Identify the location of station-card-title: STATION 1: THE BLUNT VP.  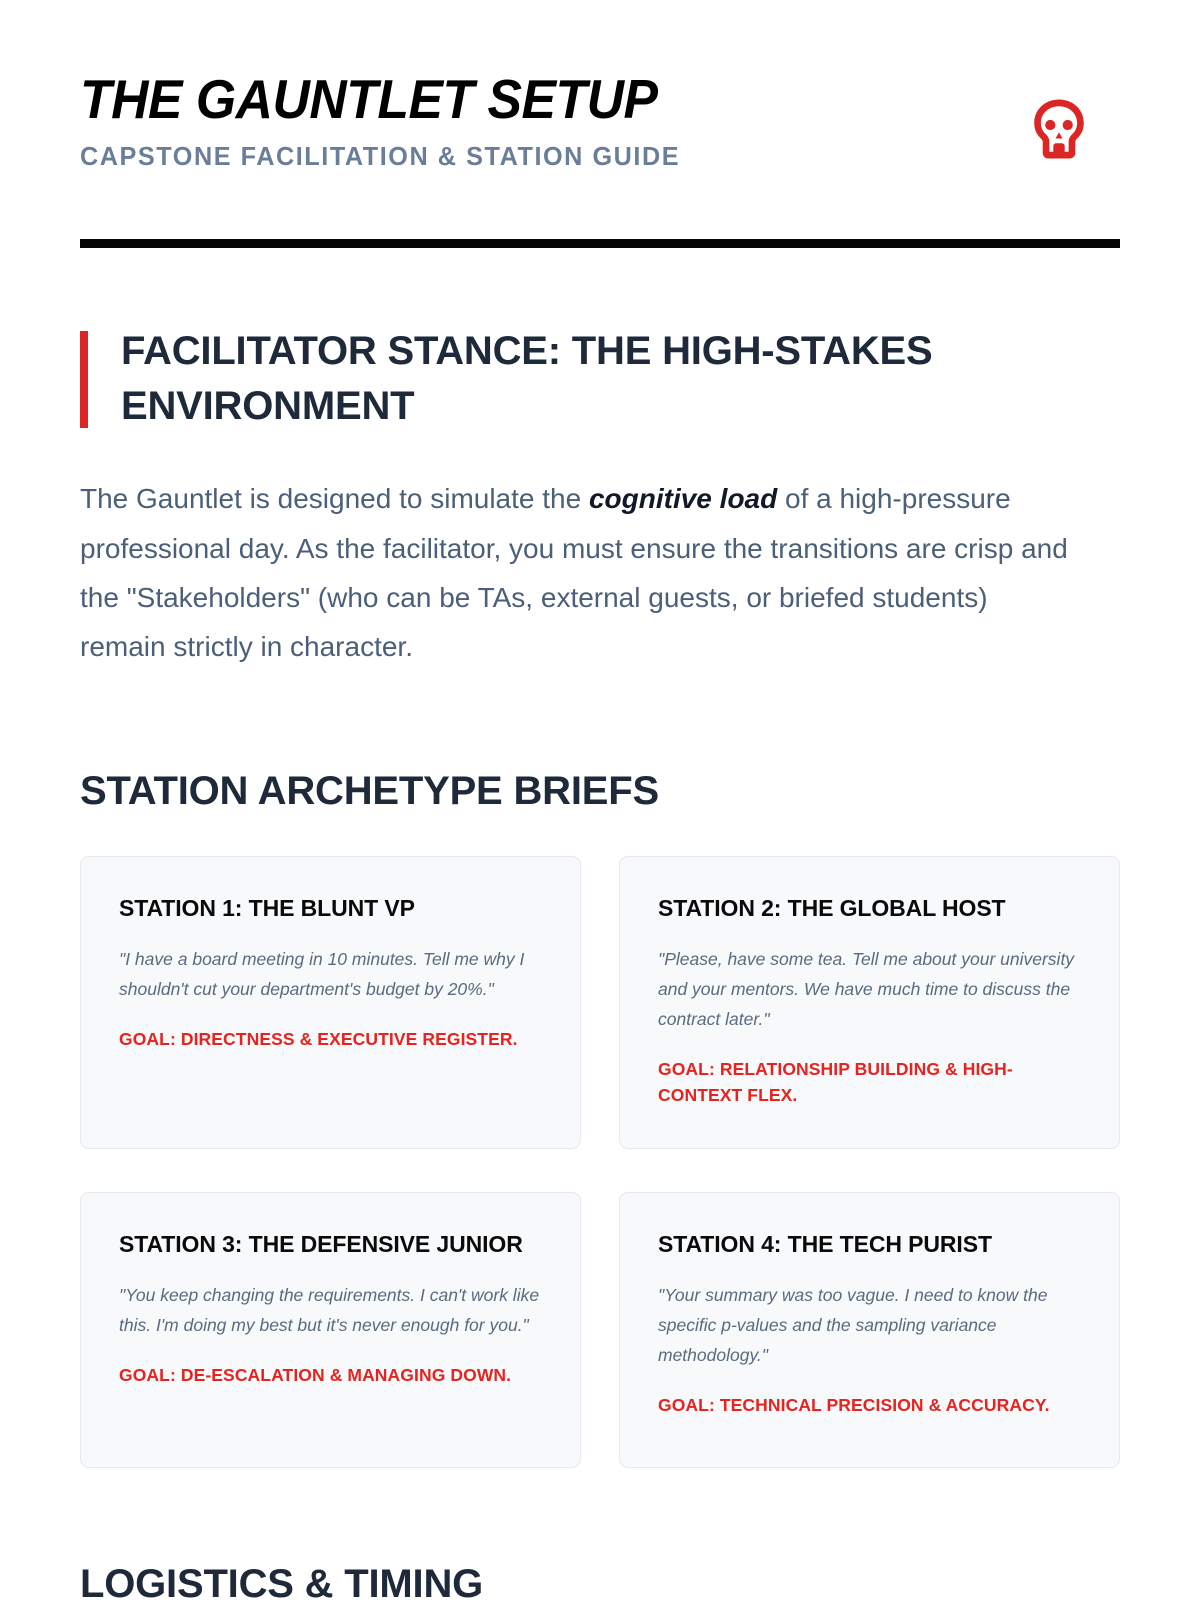
(267, 908).